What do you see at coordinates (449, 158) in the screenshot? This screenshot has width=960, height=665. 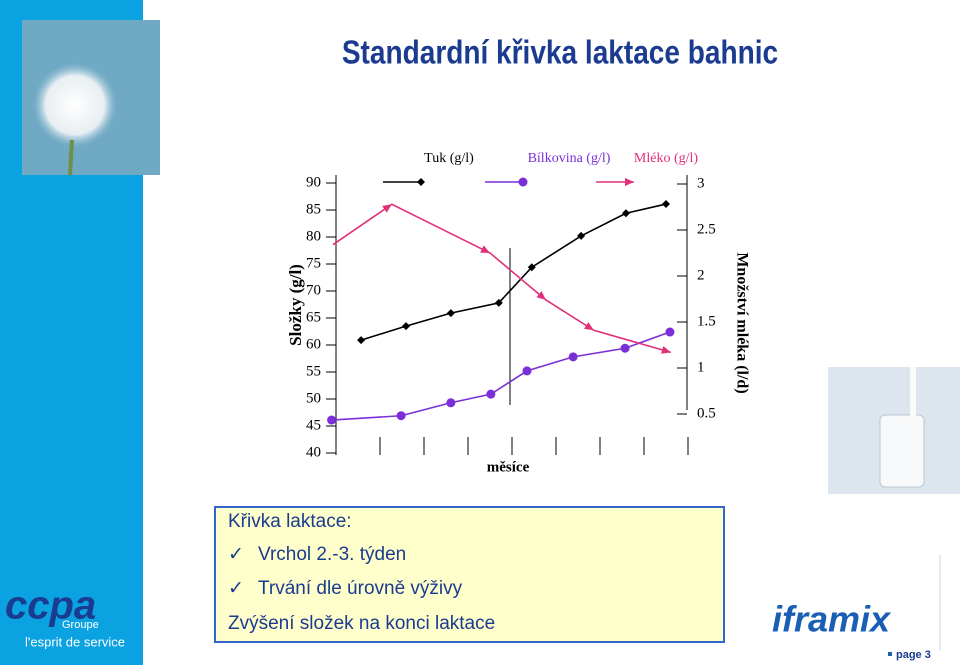 I see `legend-label: Tuk (g/l)` at bounding box center [449, 158].